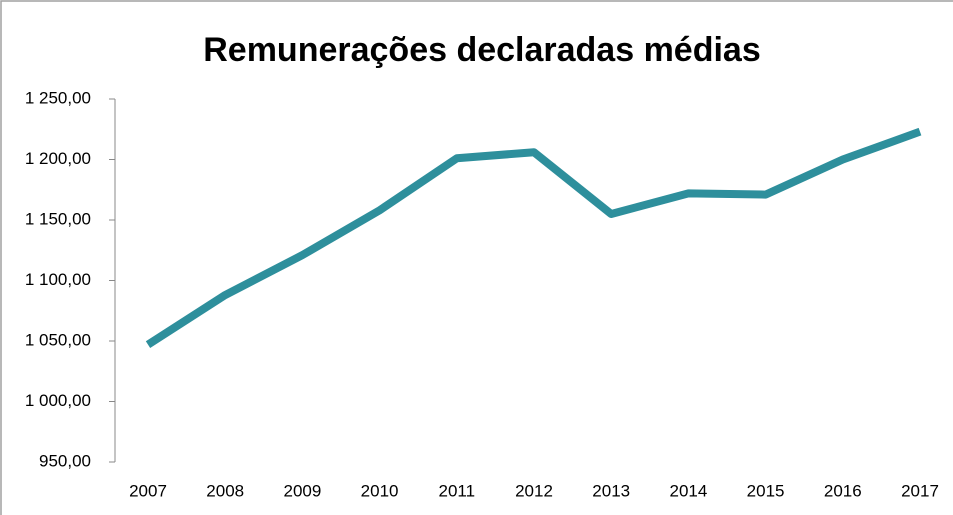  What do you see at coordinates (482, 50) in the screenshot?
I see `chart-title: Remunerações declaradas médias` at bounding box center [482, 50].